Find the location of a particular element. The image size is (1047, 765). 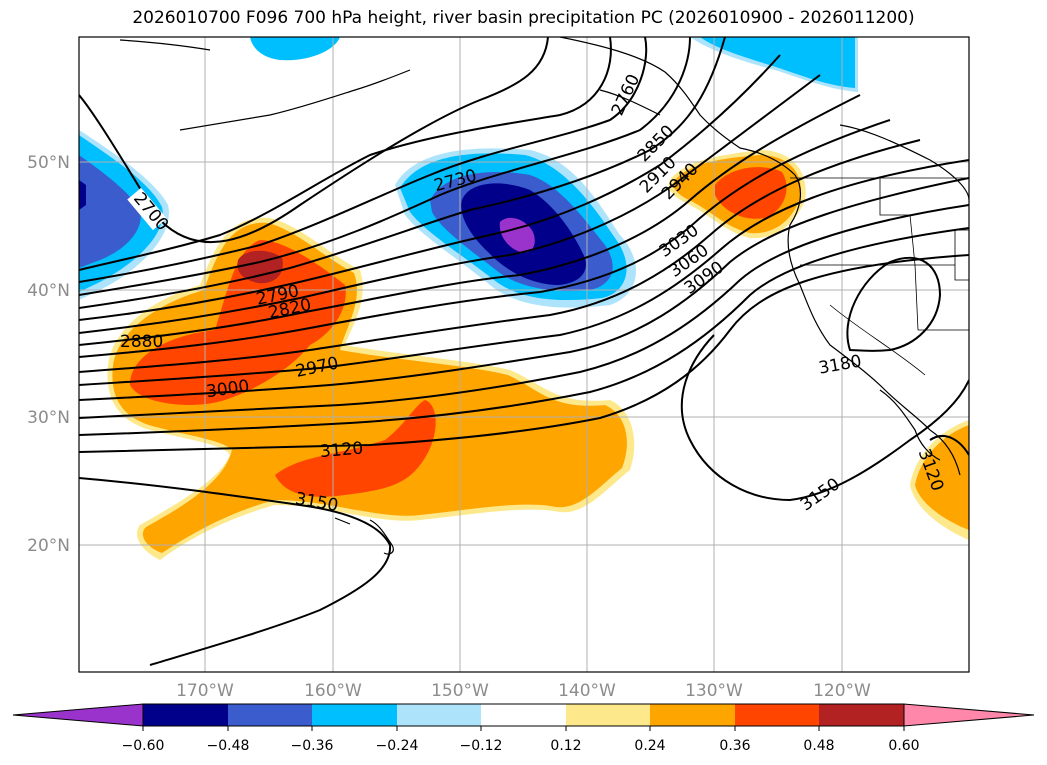

colorbar-tick-label: 0.36 is located at coordinates (734, 746).